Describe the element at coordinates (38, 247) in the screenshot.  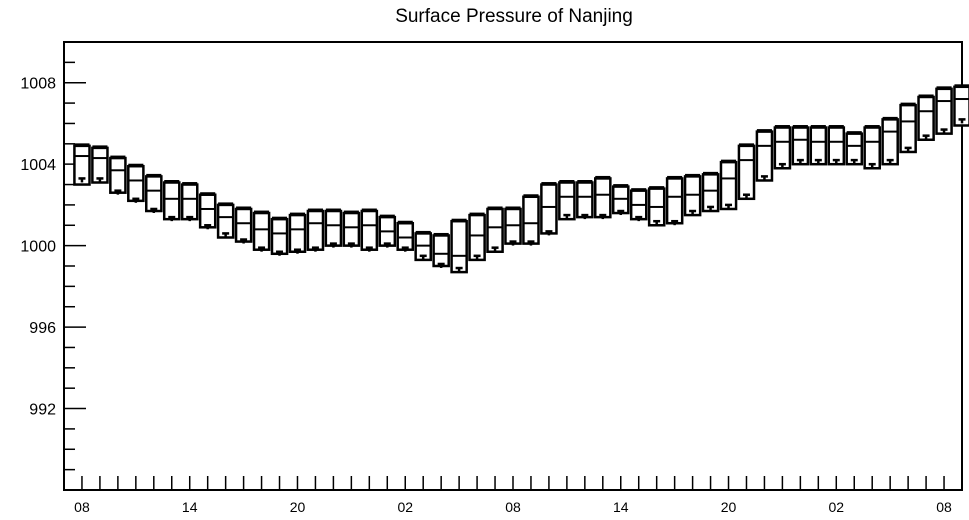
I see `y-tick-label: 1000` at that location.